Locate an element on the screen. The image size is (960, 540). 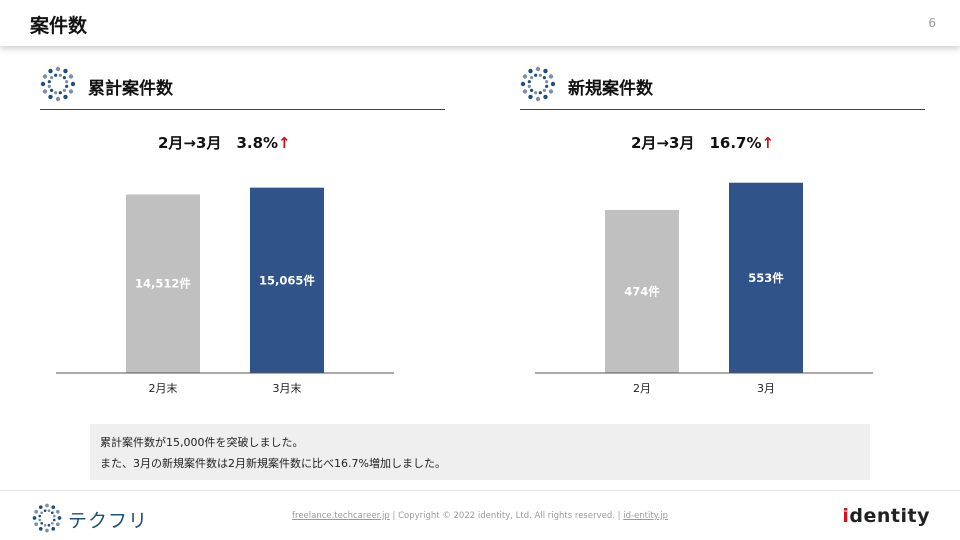
growth-text: 2月→3月 16.7% is located at coordinates (696, 143).